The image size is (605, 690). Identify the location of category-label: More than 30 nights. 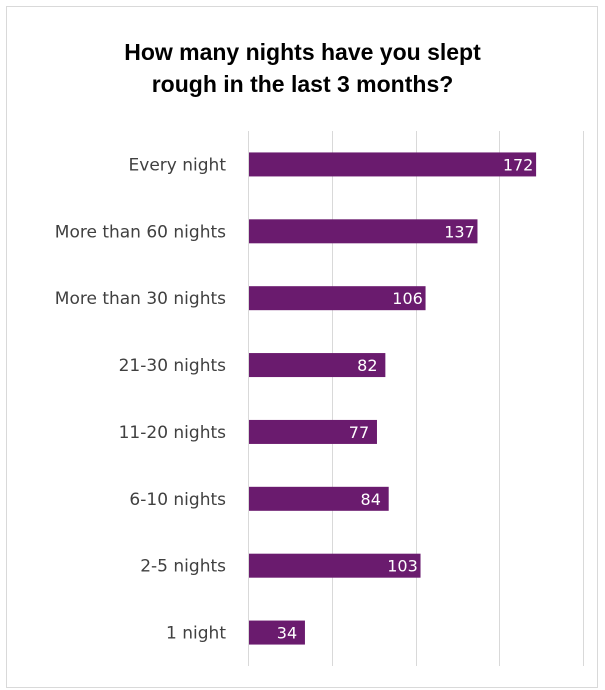
(140, 299).